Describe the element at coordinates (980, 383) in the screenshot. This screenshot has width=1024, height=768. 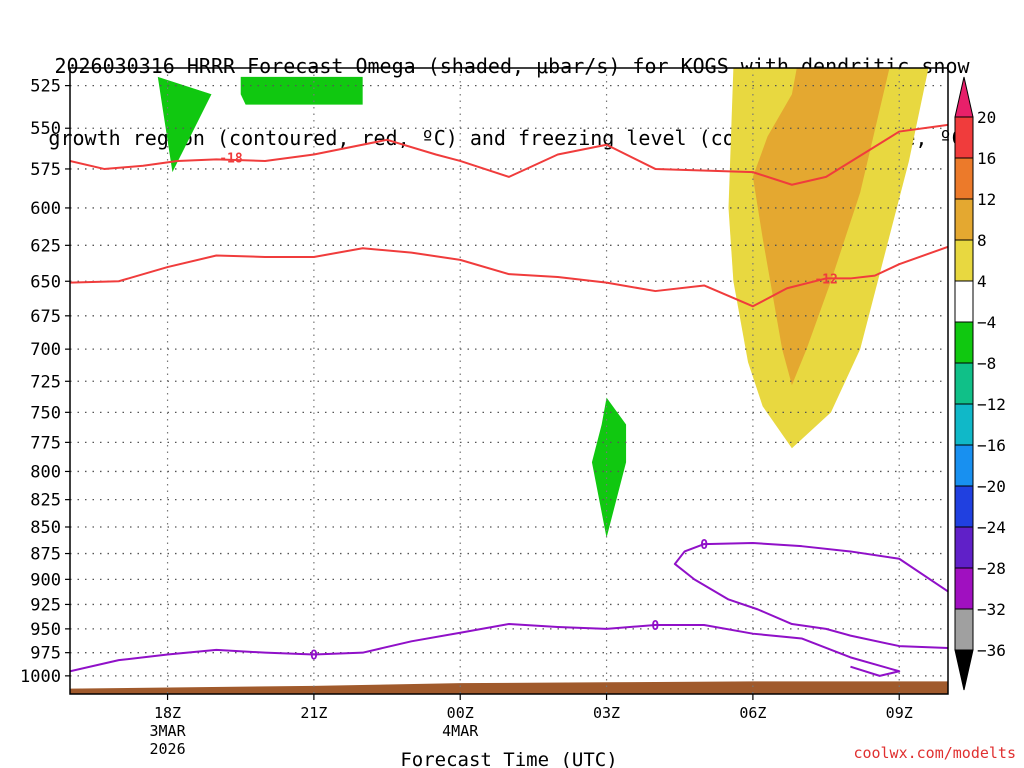
I see `colorbar: 20 16 12 8 4 −4 −8 −12 −16 −20 −24 −28 −32 −36` at that location.